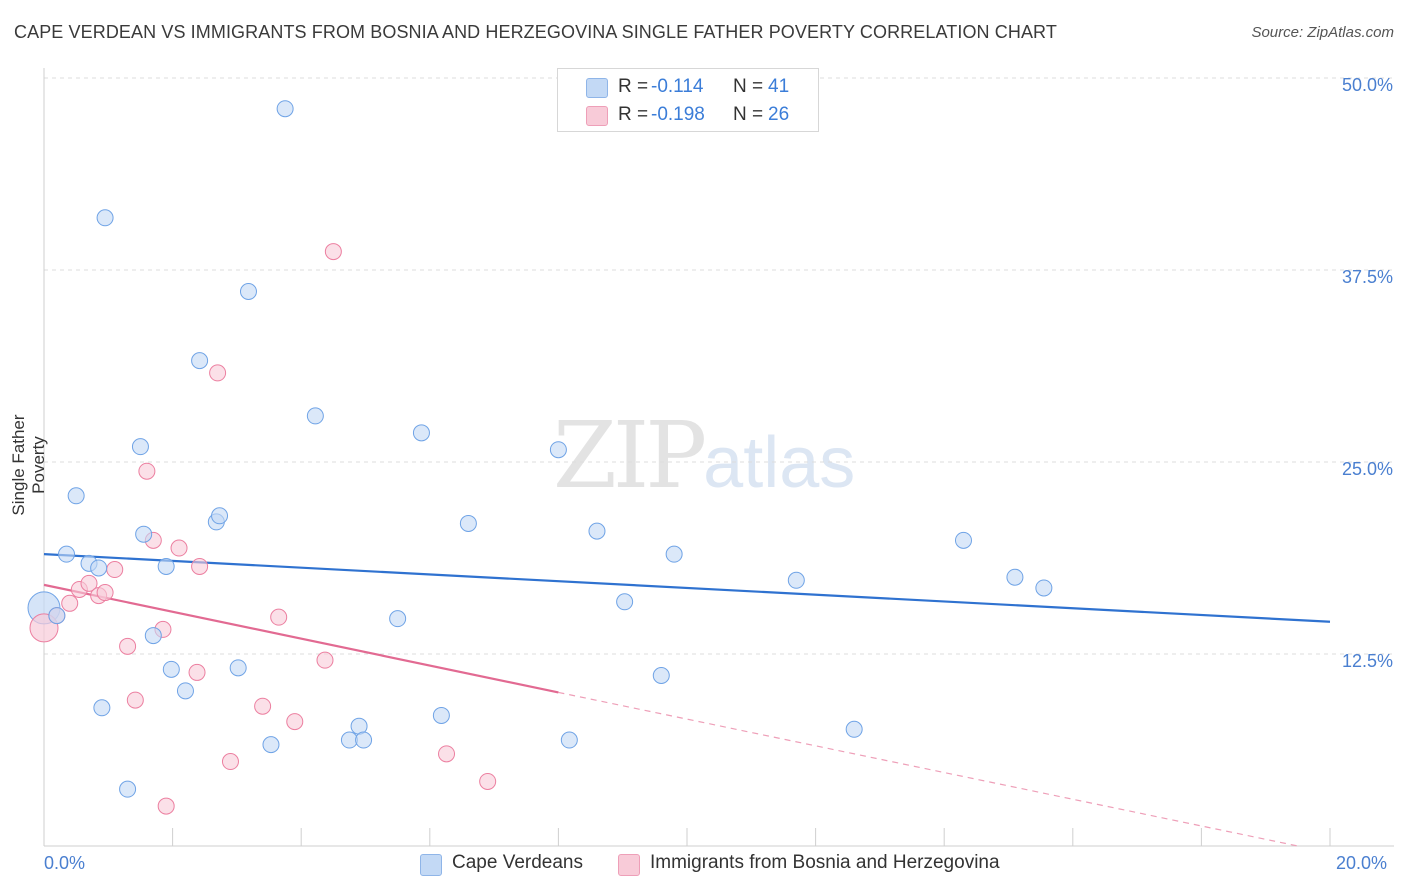  Describe the element at coordinates (825, 862) in the screenshot. I see `legend-label: Immigrants from Bosnia and Herzegovina` at that location.